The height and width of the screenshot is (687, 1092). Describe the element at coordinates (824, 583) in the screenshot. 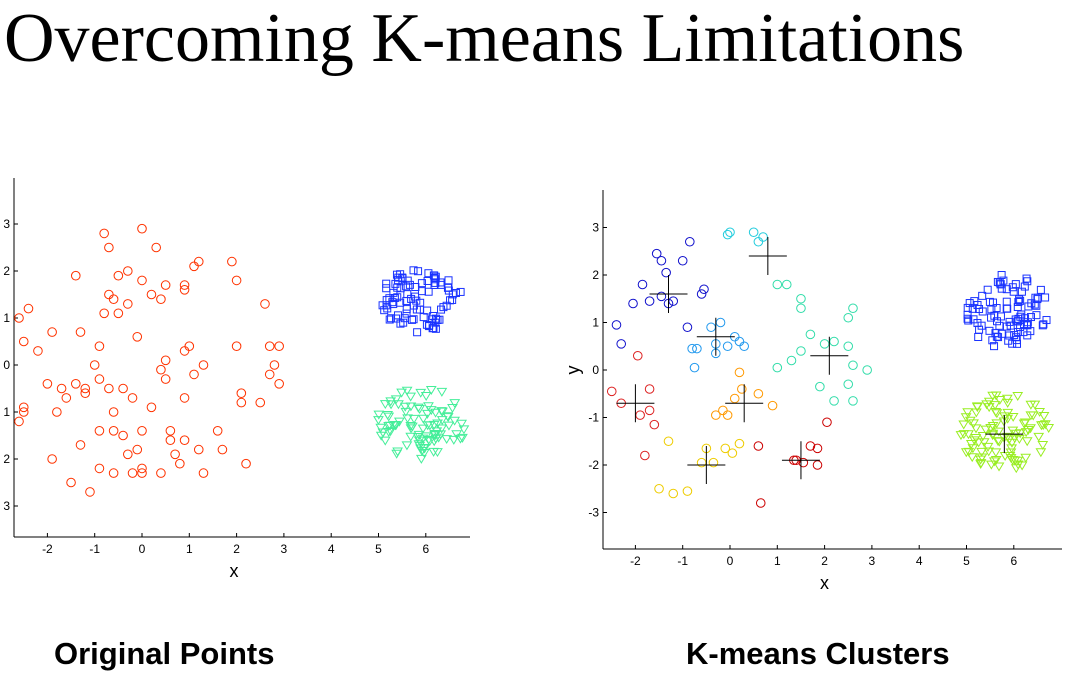

I see `x-axis-label: x` at that location.